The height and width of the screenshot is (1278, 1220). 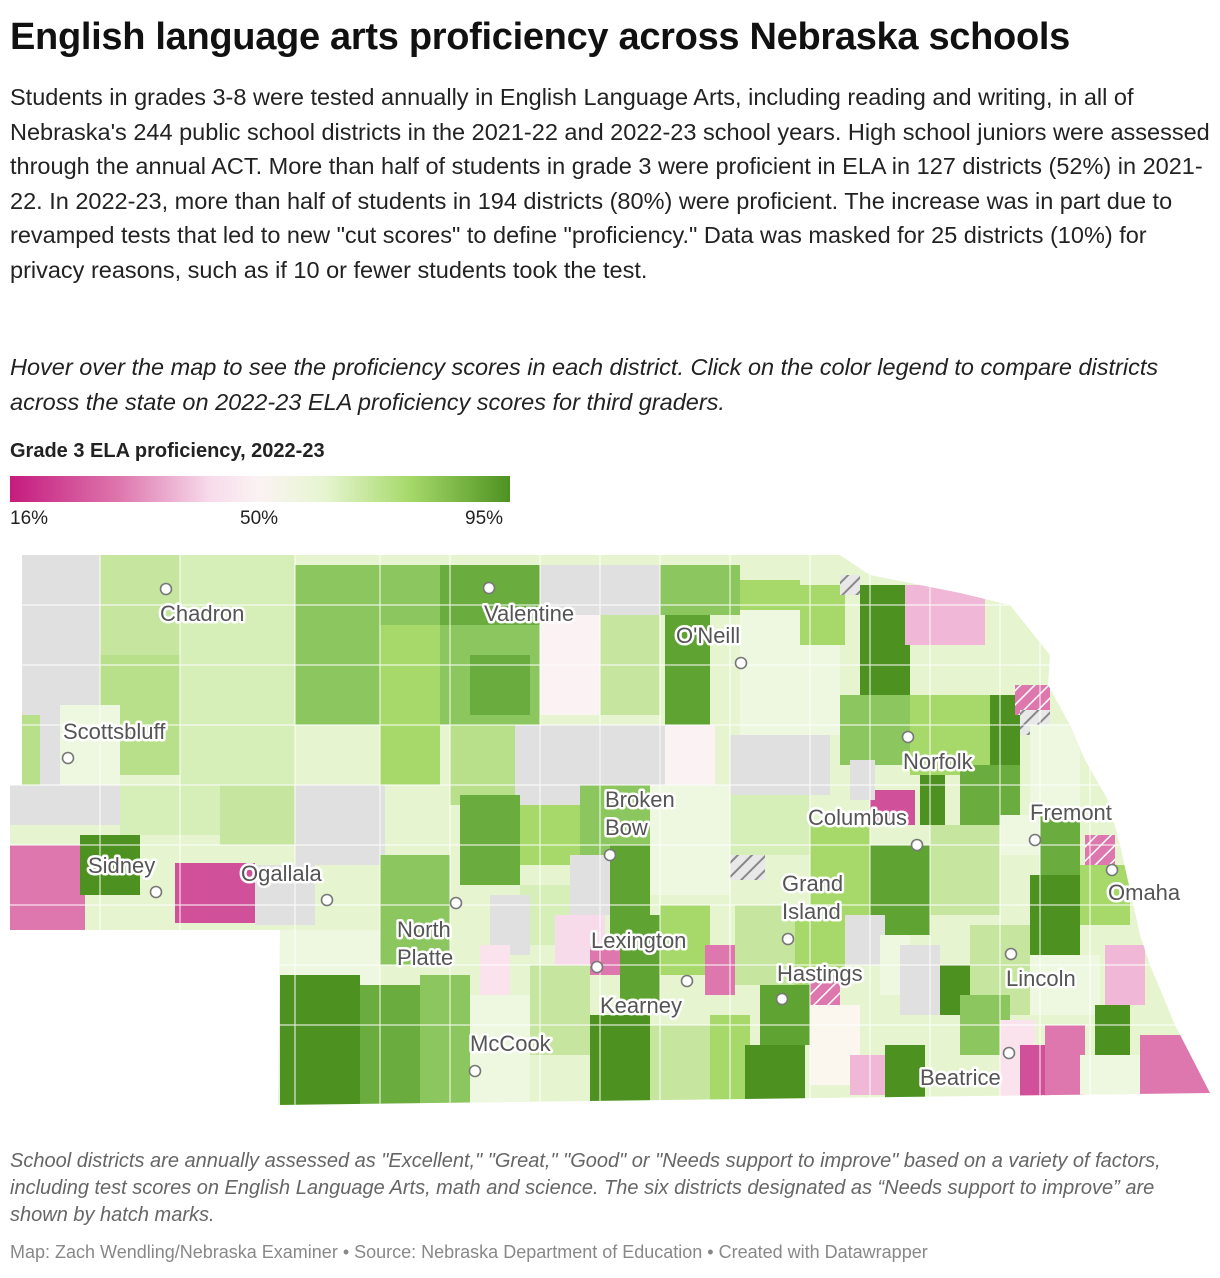 I want to click on city-valentine: Valentine, so click(x=529, y=605).